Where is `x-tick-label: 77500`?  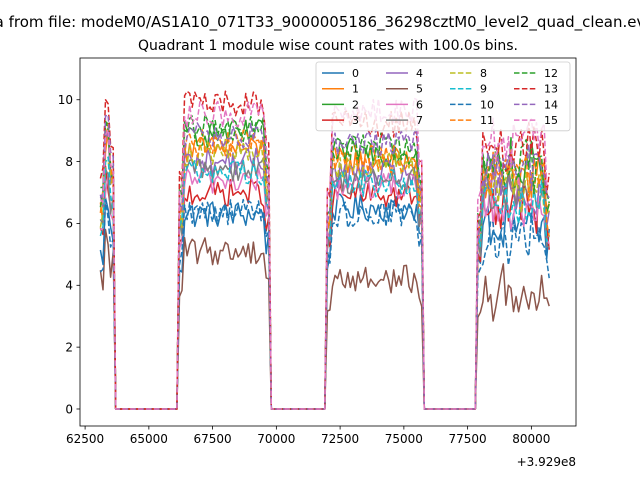 x-tick-label: 77500 is located at coordinates (468, 439).